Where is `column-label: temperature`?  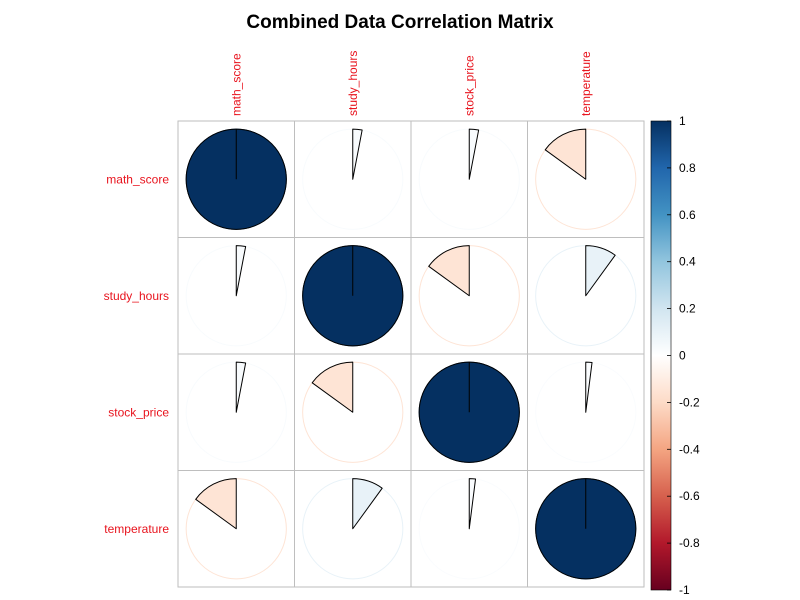
column-label: temperature is located at coordinates (586, 83).